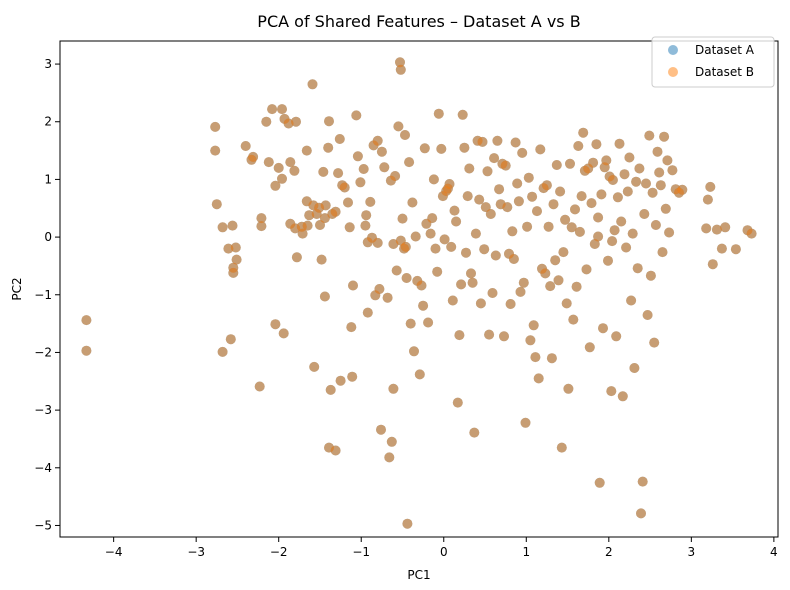  Describe the element at coordinates (48, 237) in the screenshot. I see `y-tick-label: 0` at that location.